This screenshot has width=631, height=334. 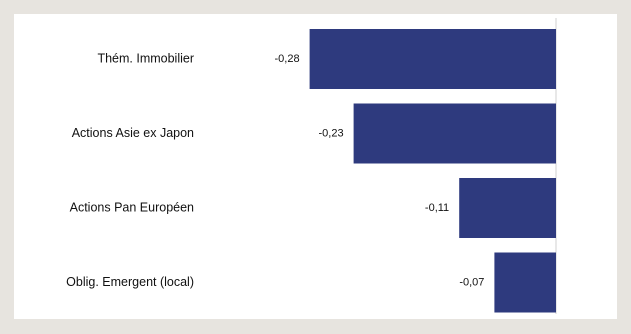 I want to click on category-label: Thém. Immobilier, so click(x=145, y=58).